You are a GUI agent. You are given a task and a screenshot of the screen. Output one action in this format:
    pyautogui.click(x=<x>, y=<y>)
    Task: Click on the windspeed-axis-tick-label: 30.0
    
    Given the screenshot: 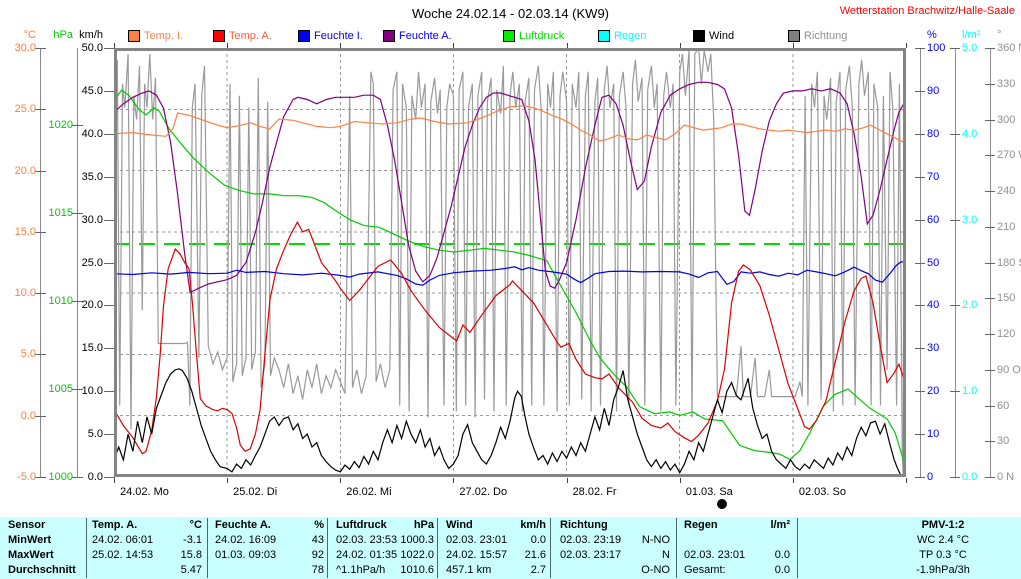 What is the action you would take?
    pyautogui.click(x=92, y=219)
    